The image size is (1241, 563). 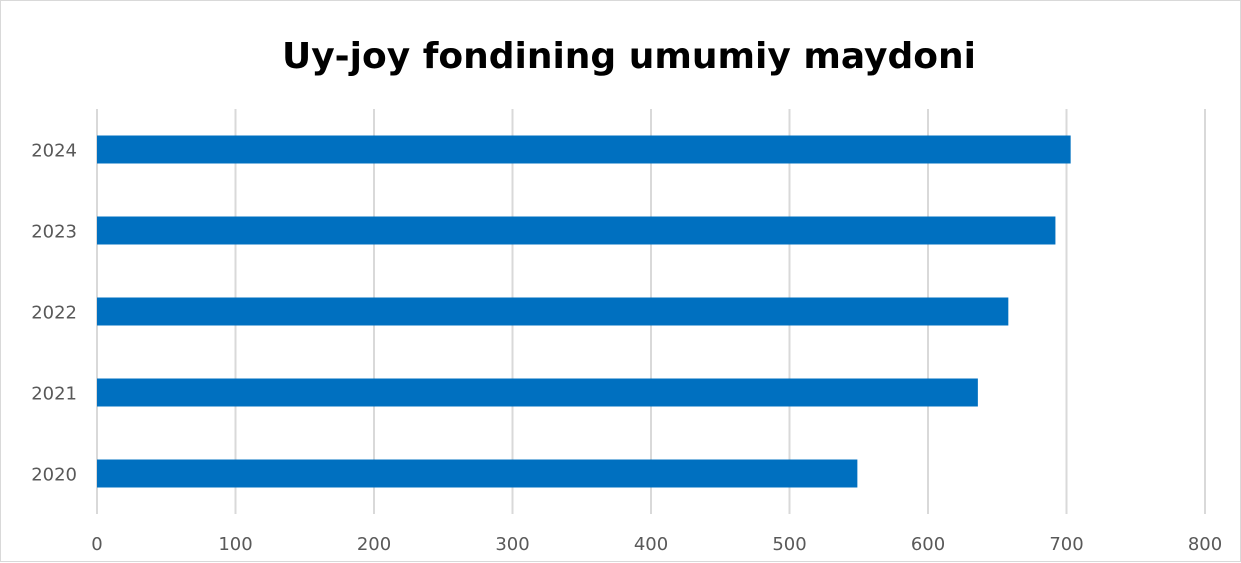 What do you see at coordinates (537, 392) in the screenshot?
I see `bar-2021` at bounding box center [537, 392].